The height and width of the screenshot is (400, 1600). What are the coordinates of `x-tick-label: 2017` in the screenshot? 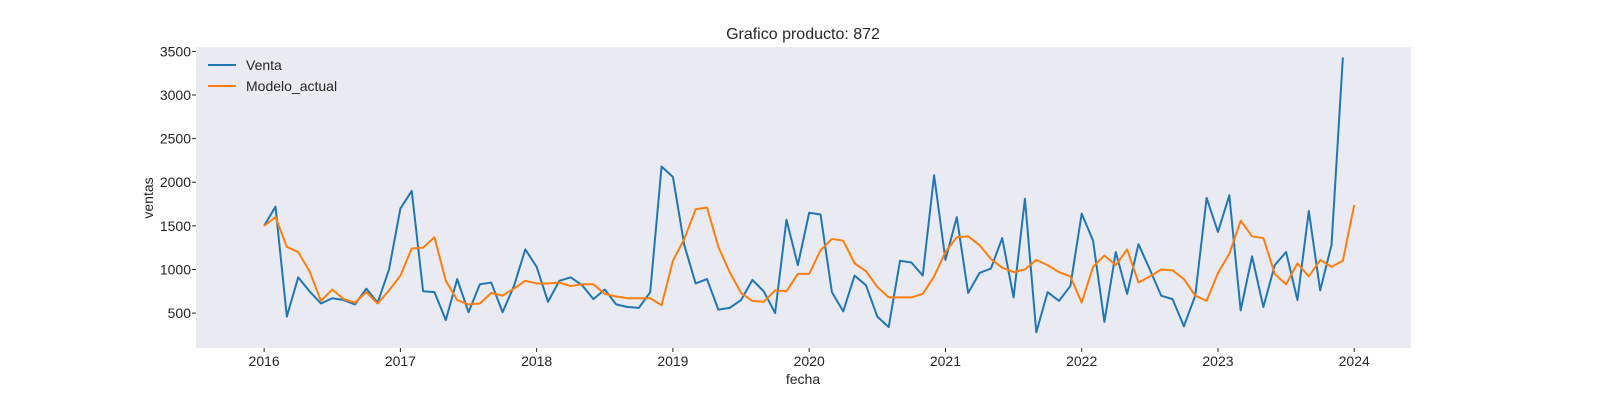 It's located at (400, 361).